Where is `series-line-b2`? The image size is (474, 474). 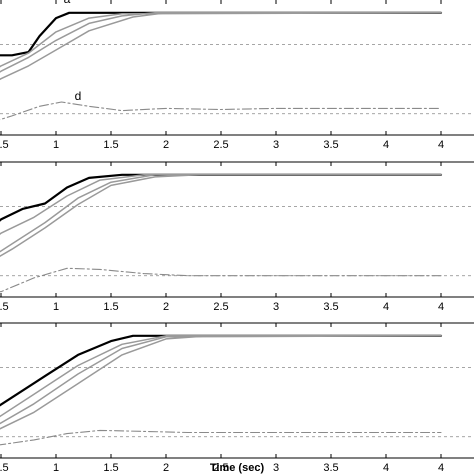 series-line-b2 is located at coordinates (221, 46).